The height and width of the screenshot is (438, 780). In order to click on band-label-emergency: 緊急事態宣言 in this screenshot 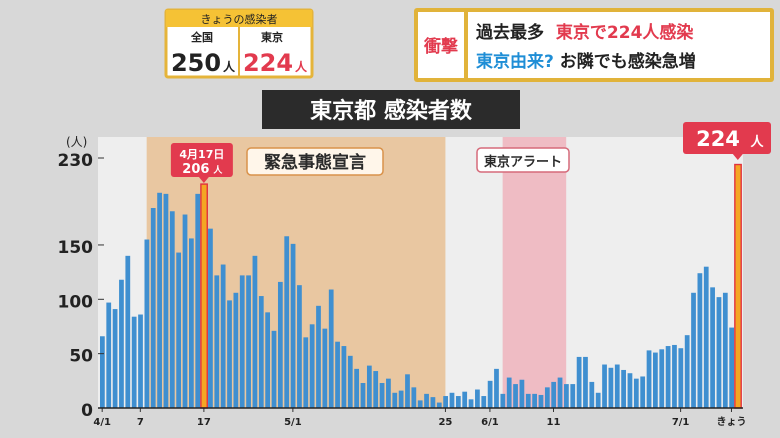, I will do `click(315, 161)`.